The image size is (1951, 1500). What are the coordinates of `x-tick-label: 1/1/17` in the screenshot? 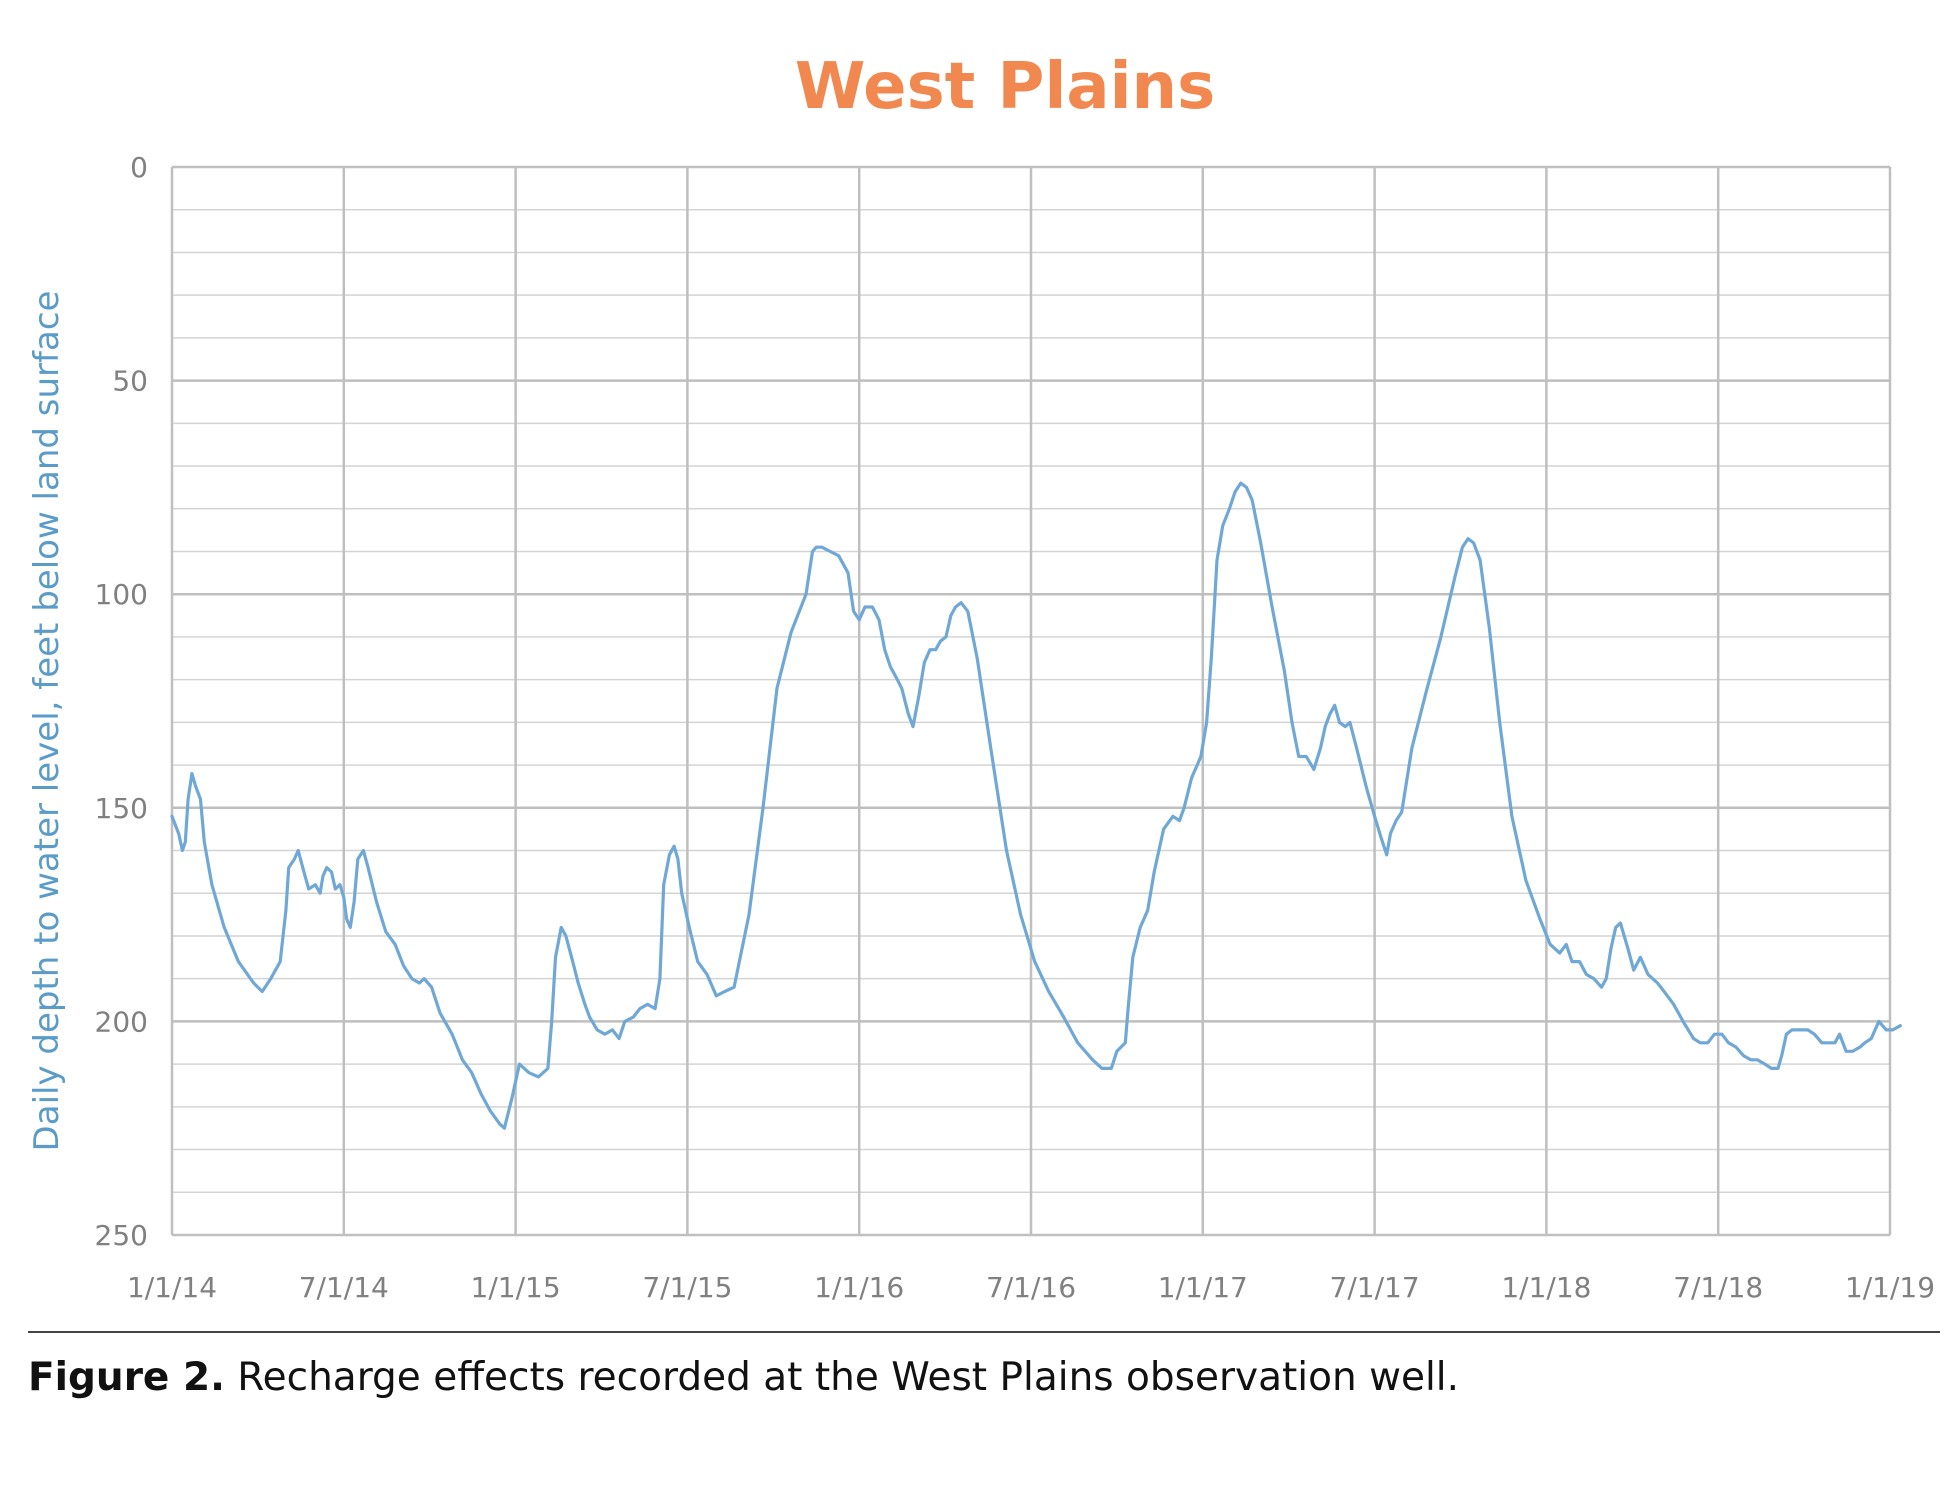 It's located at (1203, 1287).